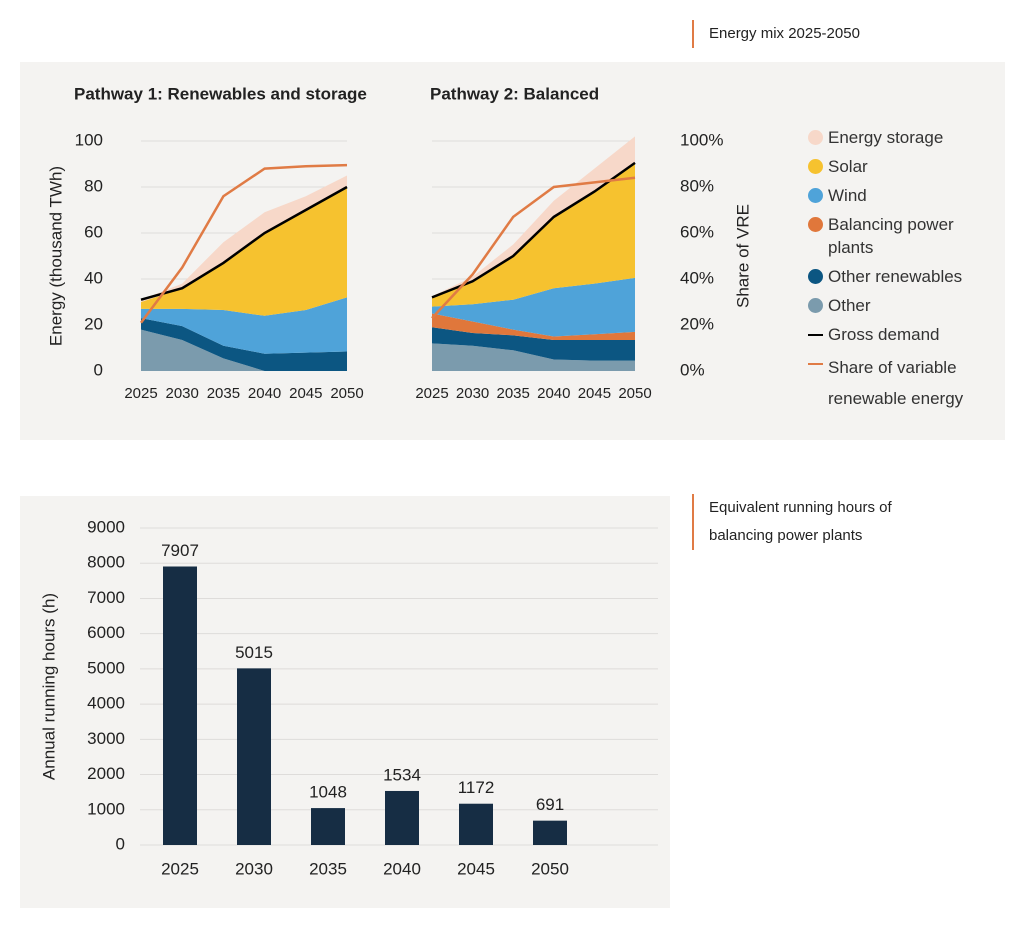 This screenshot has width=1024, height=926. What do you see at coordinates (106, 808) in the screenshot?
I see `y-tick-label: 1000` at bounding box center [106, 808].